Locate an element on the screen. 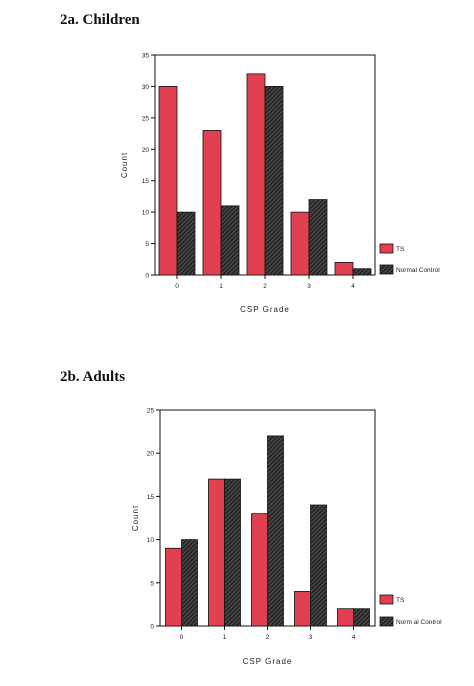  panel-b-title: 2b. Adults is located at coordinates (93, 377).